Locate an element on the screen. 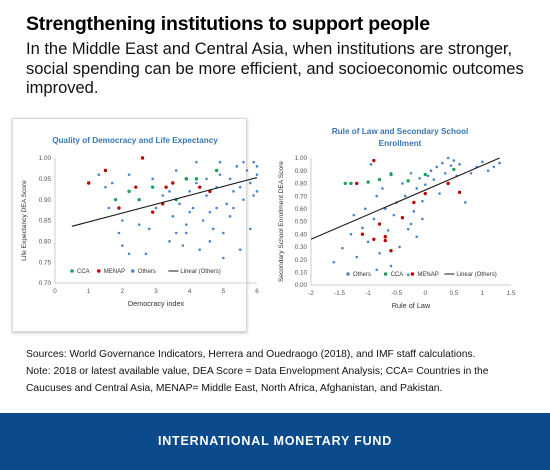  y-tick-label: 0.40 is located at coordinates (301, 234).